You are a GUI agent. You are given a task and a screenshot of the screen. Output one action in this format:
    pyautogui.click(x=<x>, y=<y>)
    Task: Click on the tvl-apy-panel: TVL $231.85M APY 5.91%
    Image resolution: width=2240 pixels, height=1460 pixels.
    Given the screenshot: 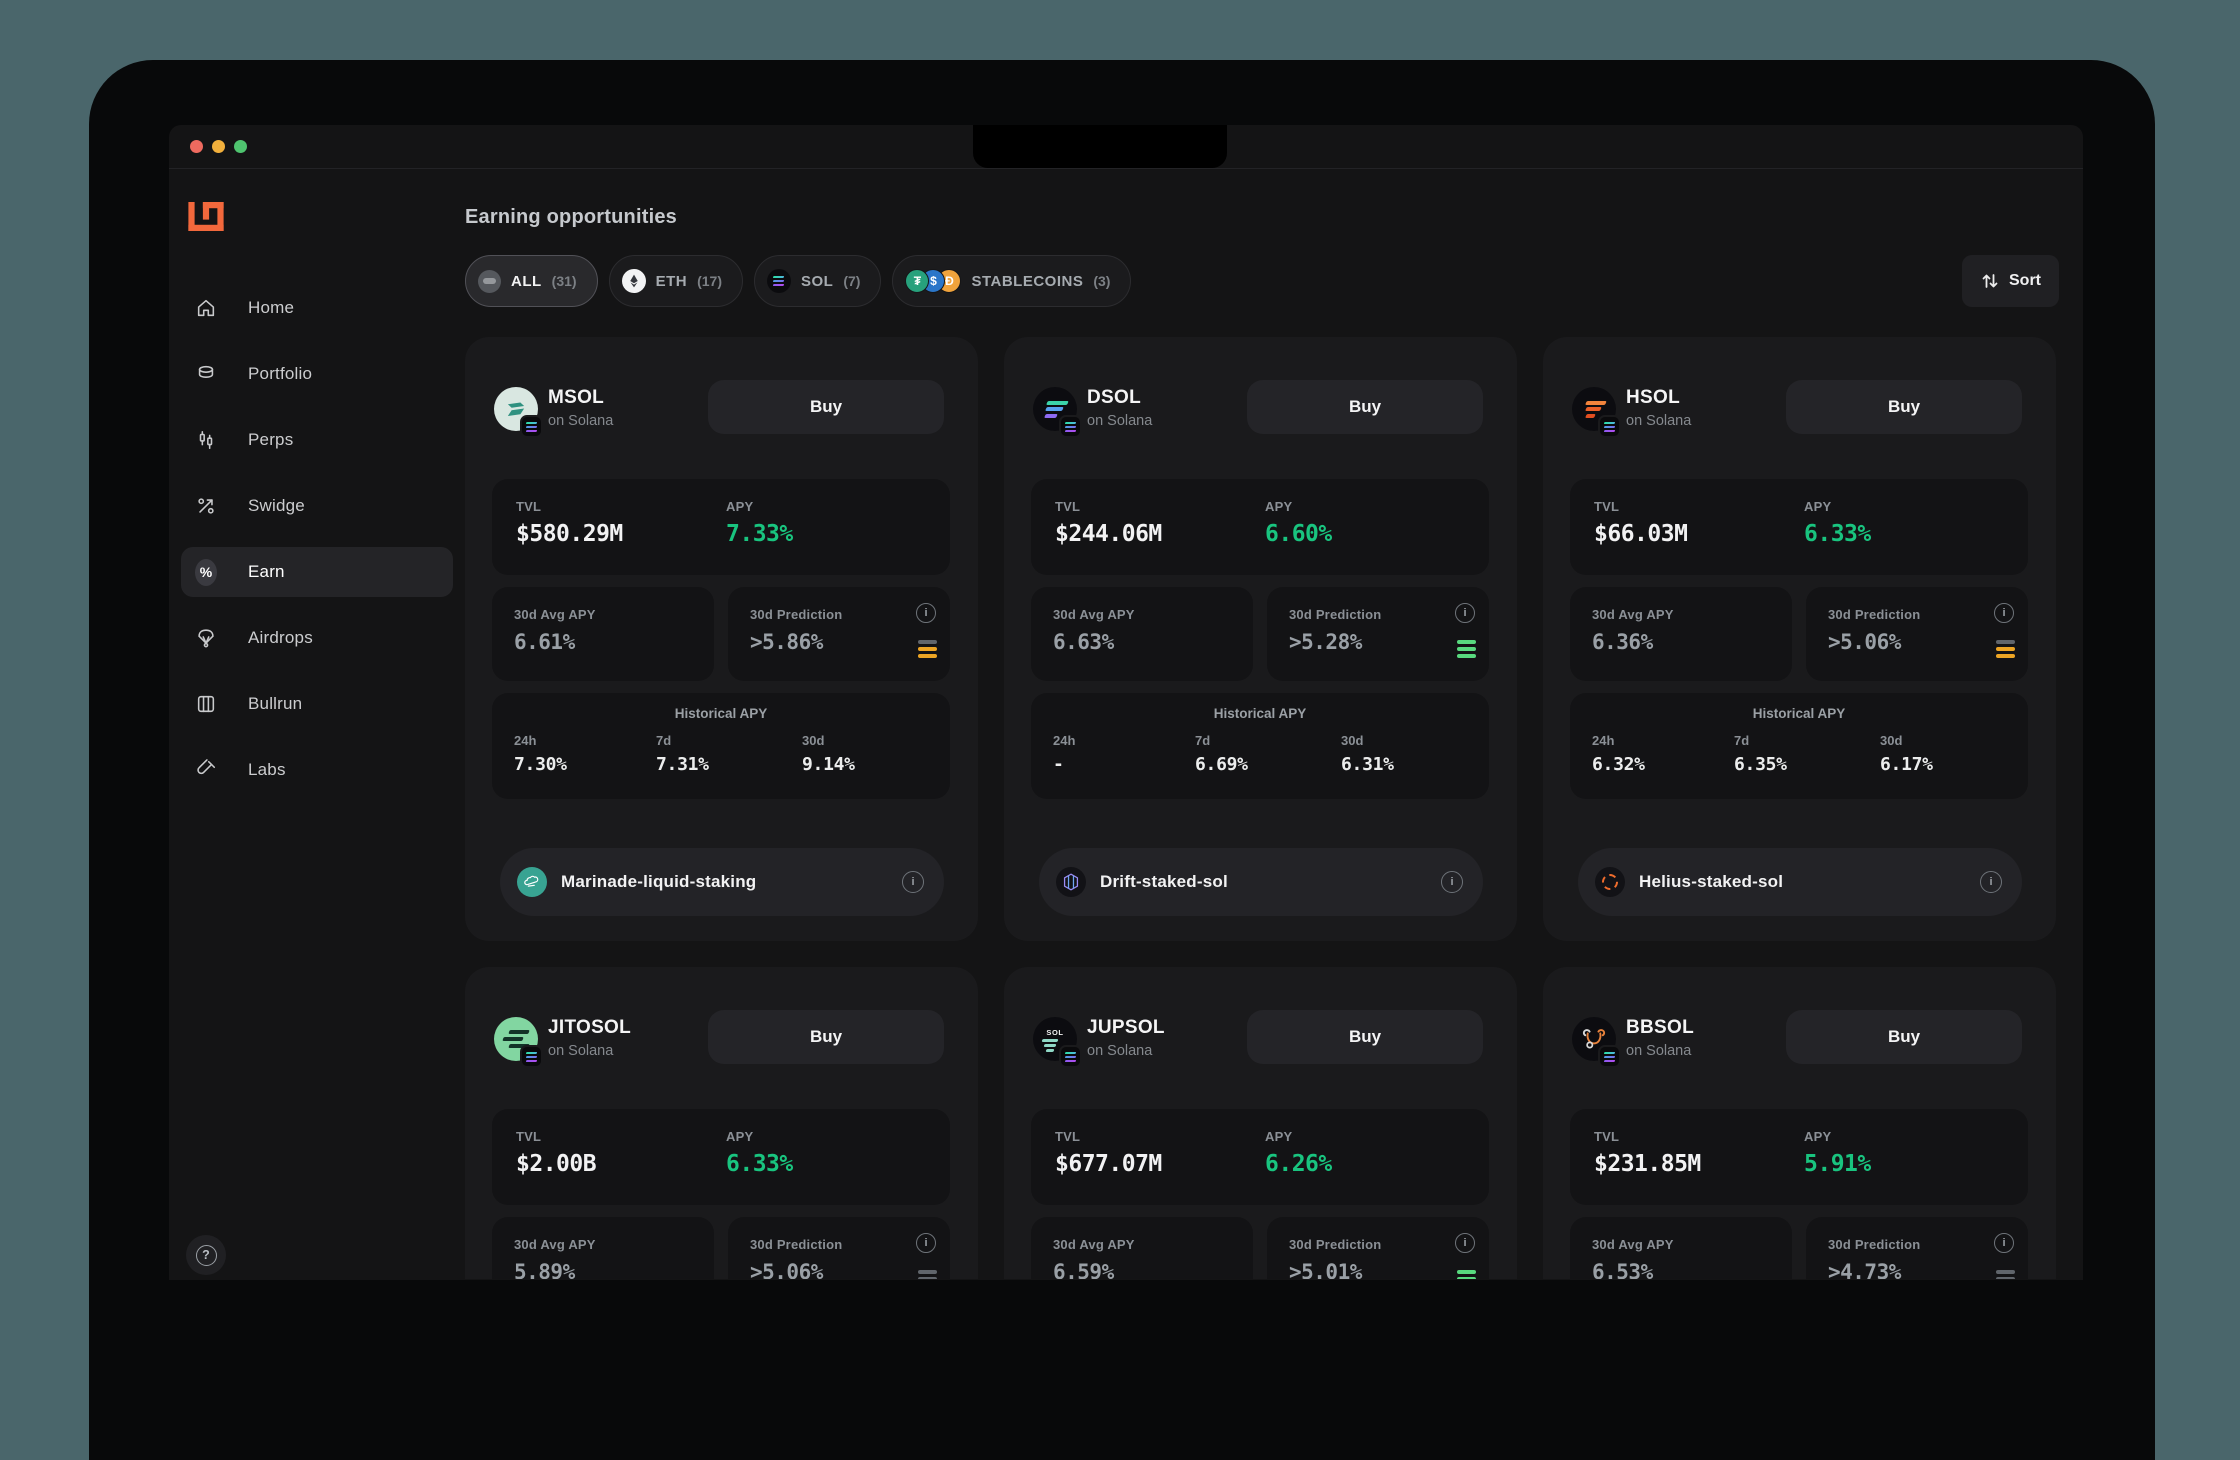 What is the action you would take?
    pyautogui.click(x=1799, y=1157)
    